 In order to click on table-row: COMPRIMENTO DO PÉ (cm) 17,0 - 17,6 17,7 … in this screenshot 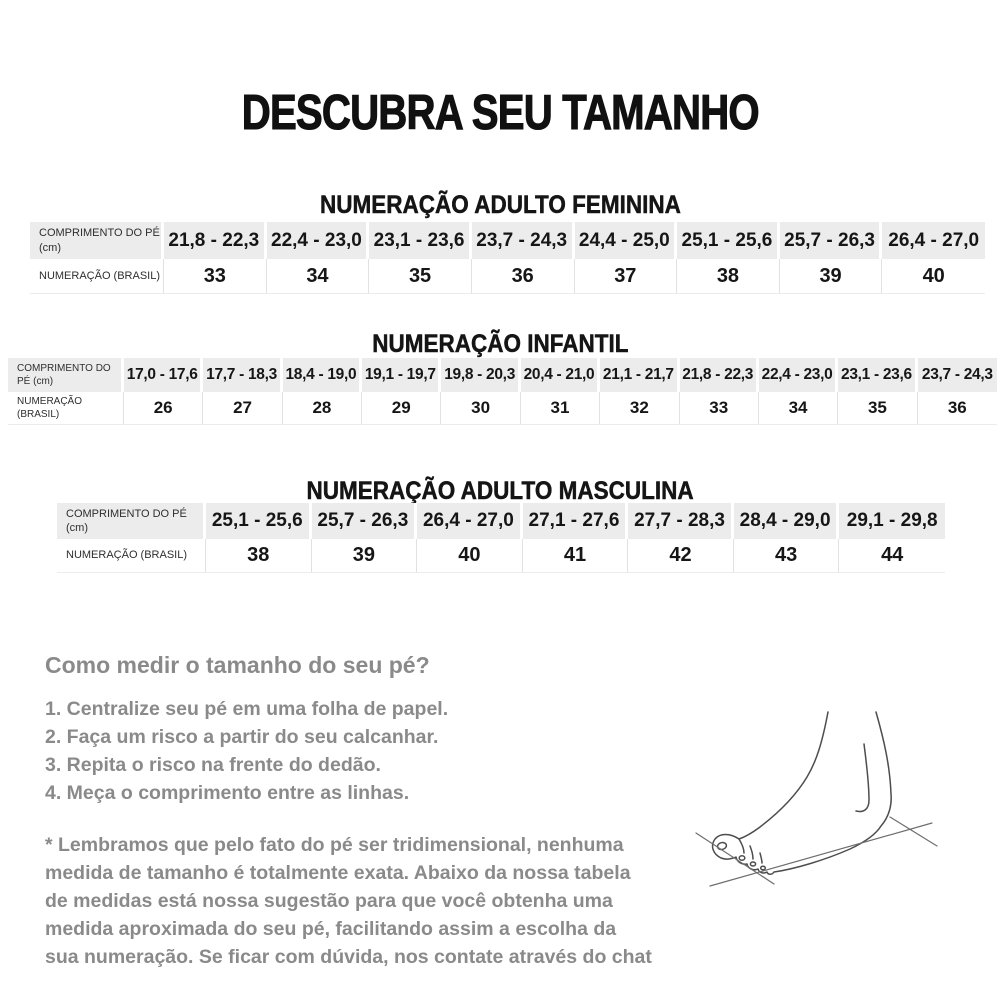, I will do `click(502, 375)`.